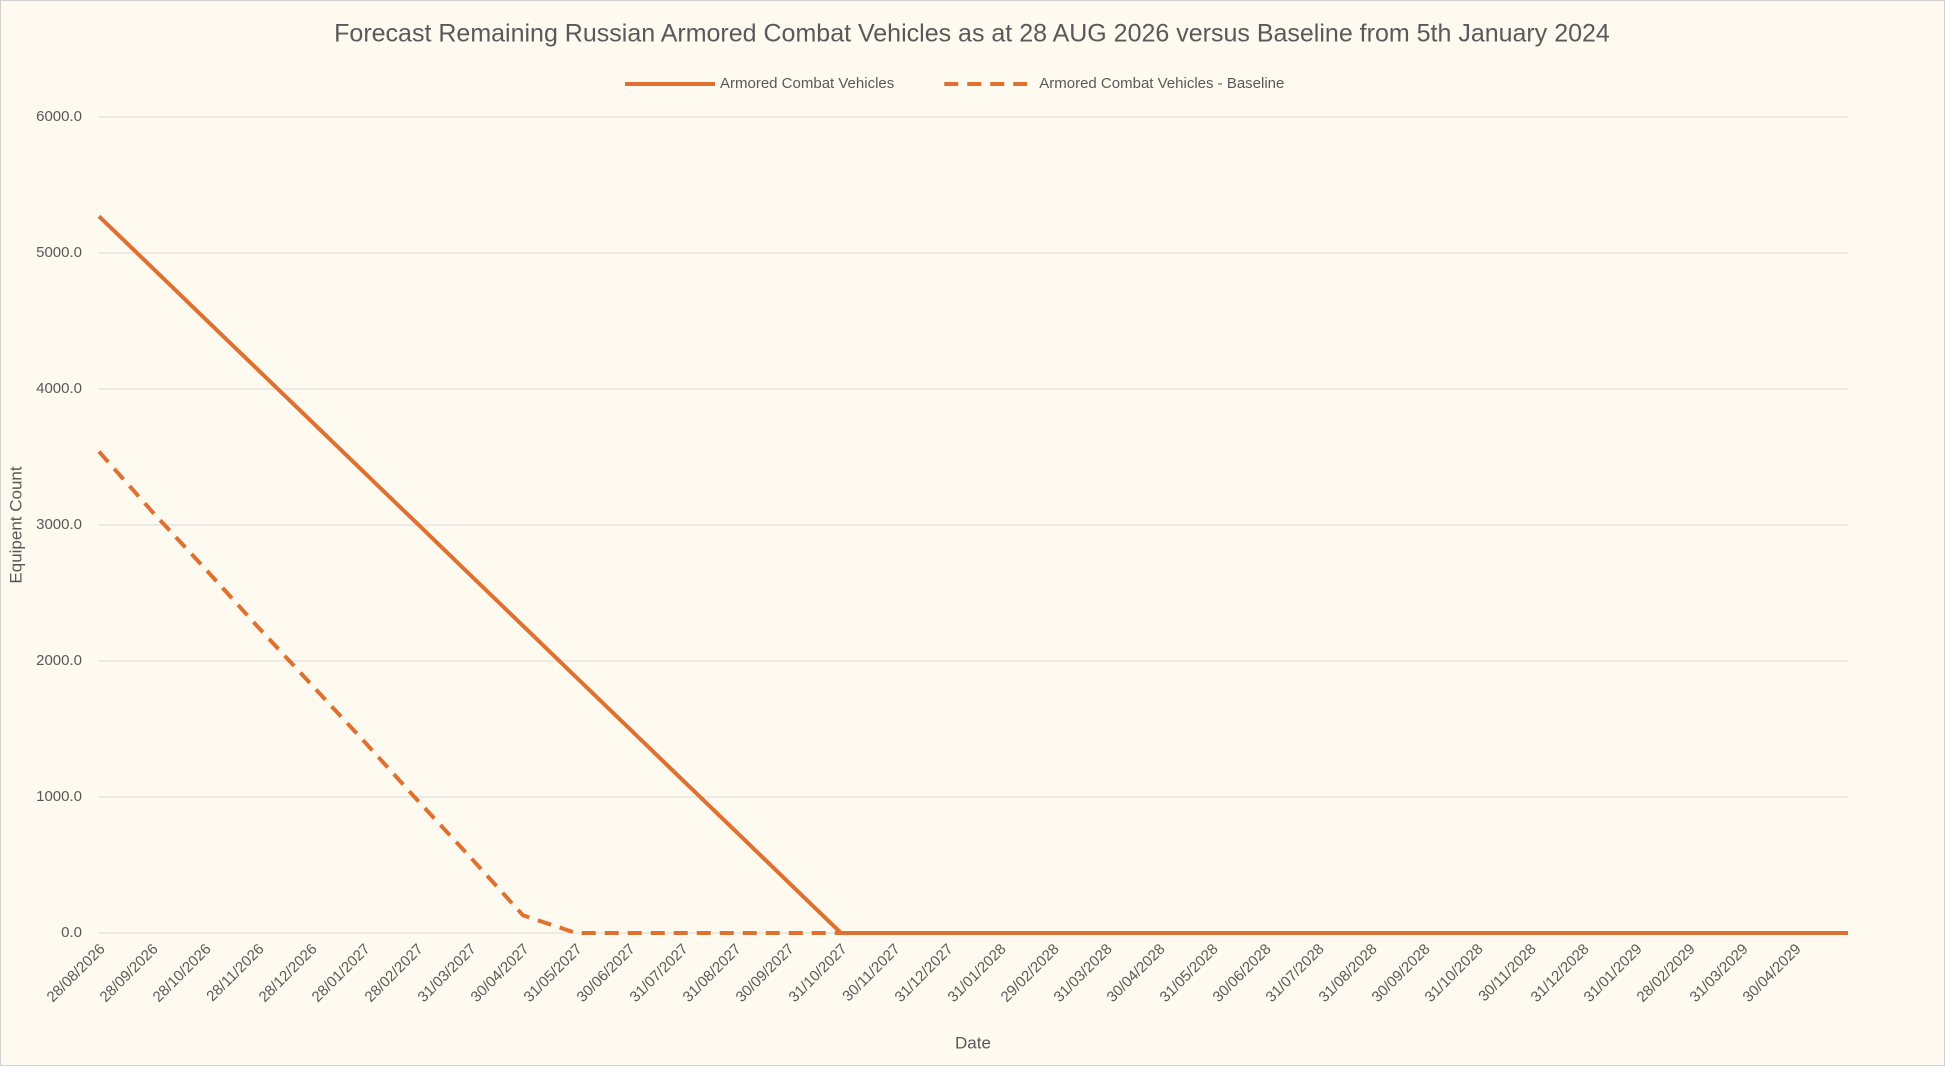 The width and height of the screenshot is (1945, 1066). I want to click on y-tick-label: 0.0, so click(71, 932).